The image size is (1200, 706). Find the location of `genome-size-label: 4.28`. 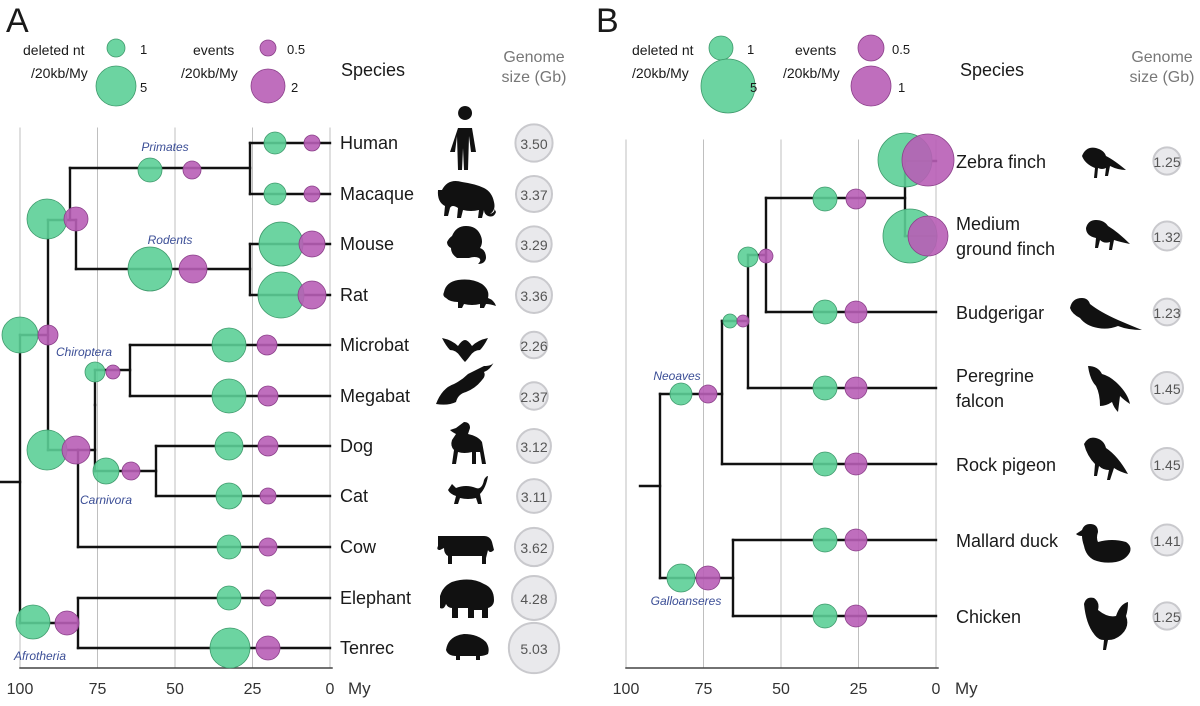

genome-size-label: 4.28 is located at coordinates (533, 599).